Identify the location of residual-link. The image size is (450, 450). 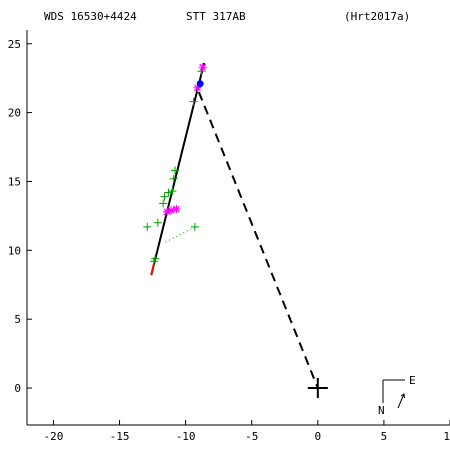
(179, 235).